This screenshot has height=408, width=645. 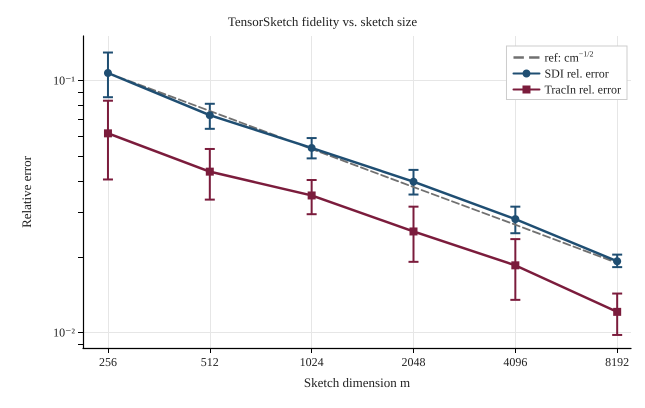 What do you see at coordinates (323, 21) in the screenshot?
I see `chart-title: TensorSketch fidelity vs. sketch size` at bounding box center [323, 21].